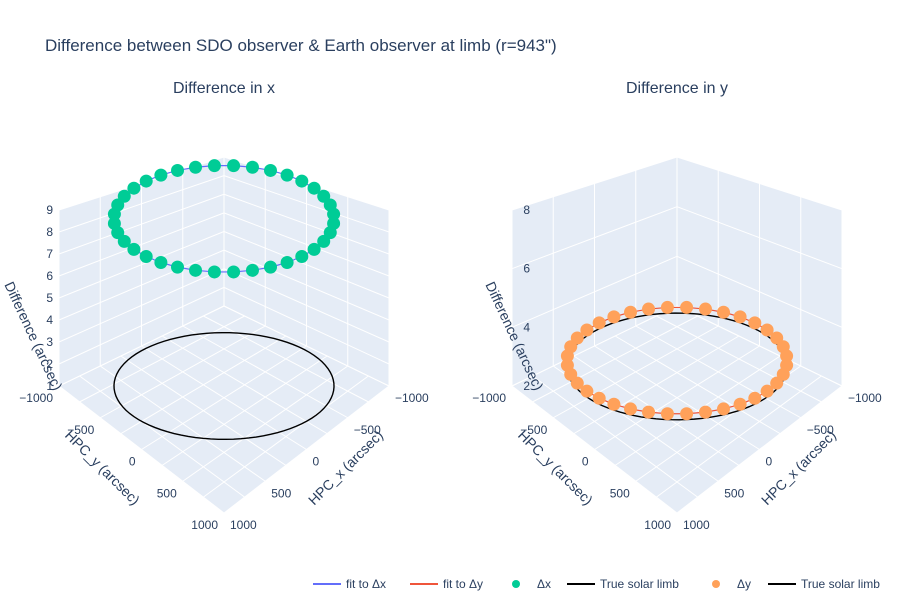 This screenshot has height=600, width=900. I want to click on legend-label: fit to Δy, so click(463, 584).